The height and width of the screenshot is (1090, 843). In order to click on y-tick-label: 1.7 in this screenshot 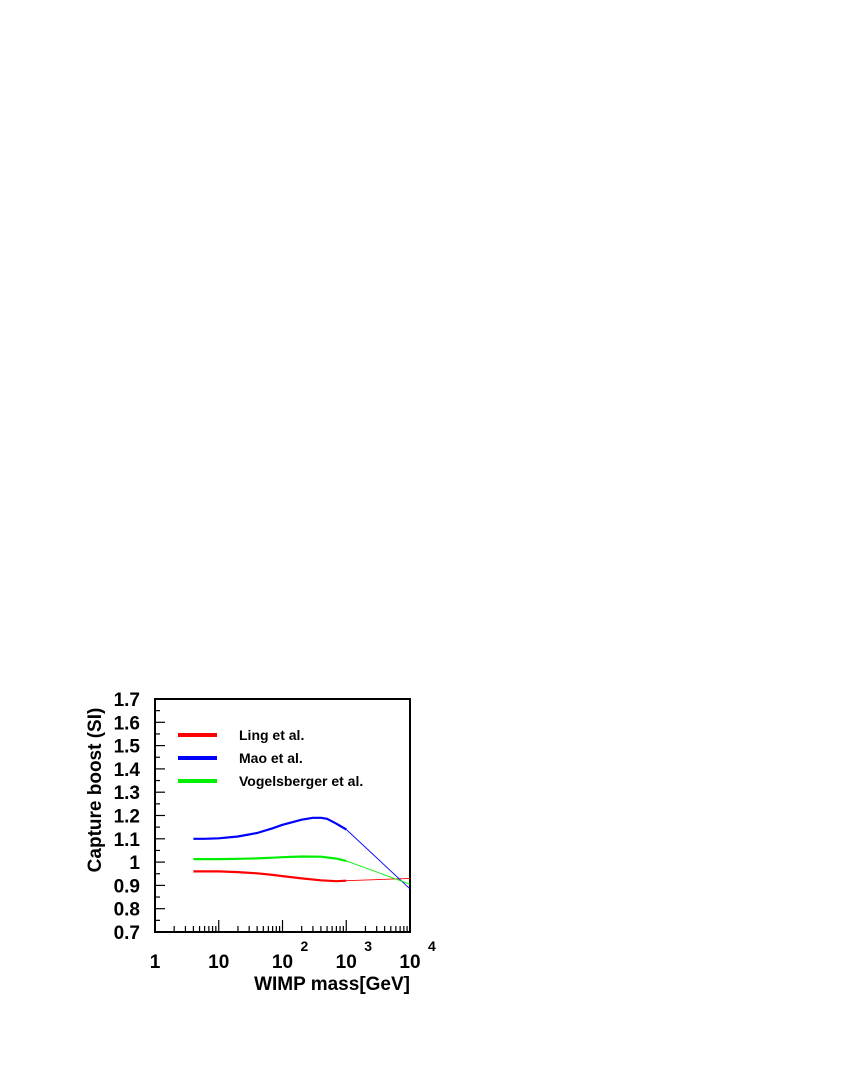, I will do `click(127, 700)`.